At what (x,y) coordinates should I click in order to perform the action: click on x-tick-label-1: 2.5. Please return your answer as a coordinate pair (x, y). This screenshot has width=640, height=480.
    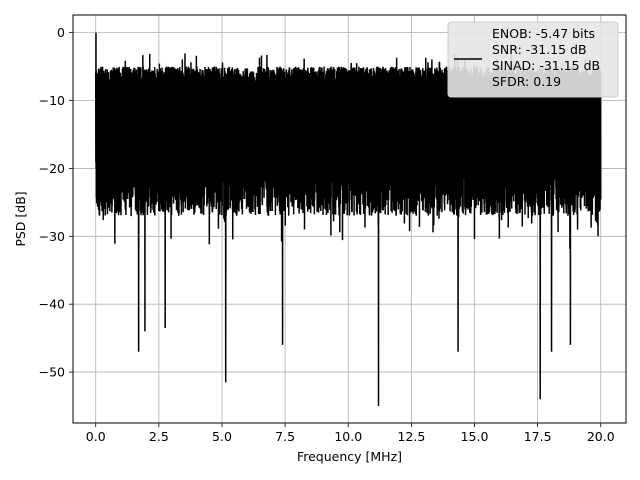
    Looking at the image, I should click on (159, 436).